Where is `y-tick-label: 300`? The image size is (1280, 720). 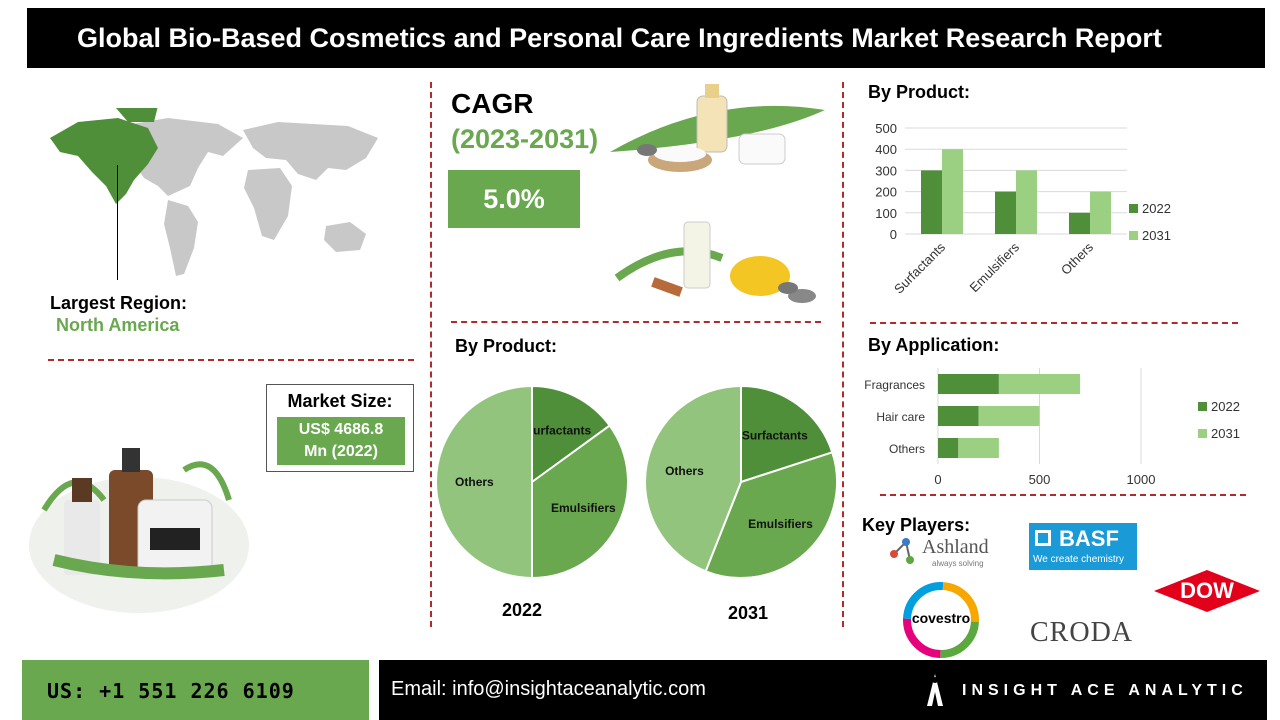
y-tick-label: 300 is located at coordinates (886, 170).